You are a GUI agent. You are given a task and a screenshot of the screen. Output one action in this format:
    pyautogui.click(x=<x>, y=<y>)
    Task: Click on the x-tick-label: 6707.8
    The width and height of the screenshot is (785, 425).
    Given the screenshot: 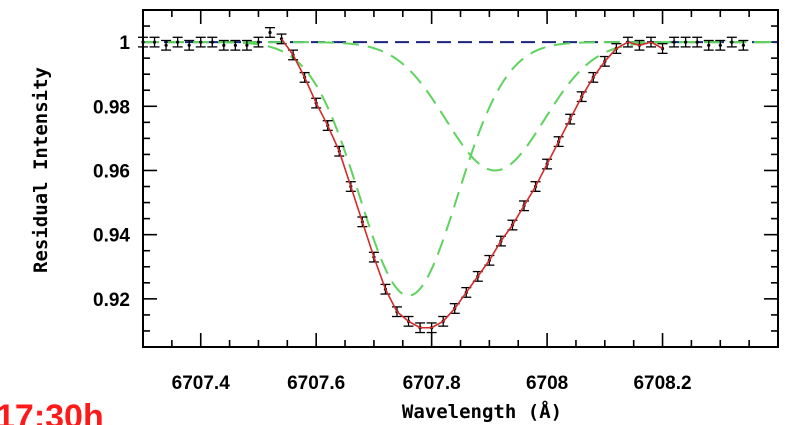 What is the action you would take?
    pyautogui.click(x=432, y=383)
    